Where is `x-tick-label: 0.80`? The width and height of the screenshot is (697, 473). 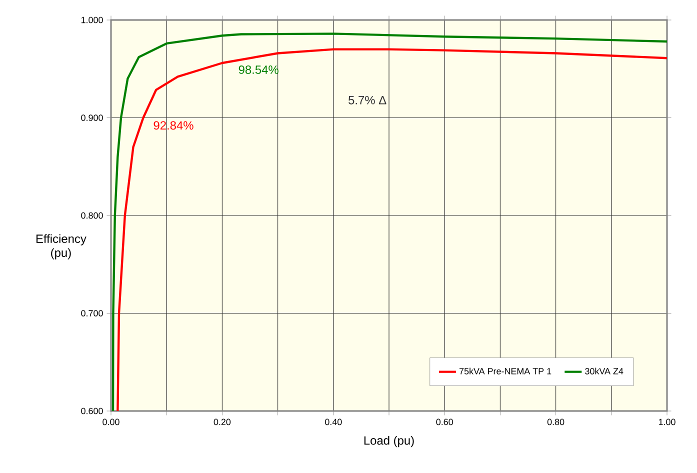 x-tick-label: 0.80 is located at coordinates (555, 422).